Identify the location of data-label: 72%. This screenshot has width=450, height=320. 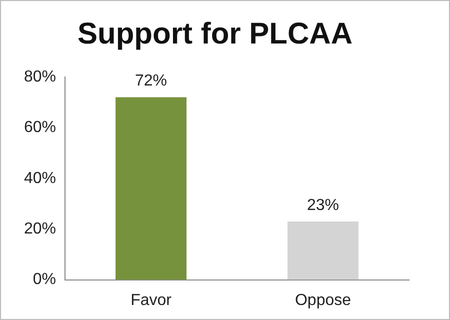
(151, 81).